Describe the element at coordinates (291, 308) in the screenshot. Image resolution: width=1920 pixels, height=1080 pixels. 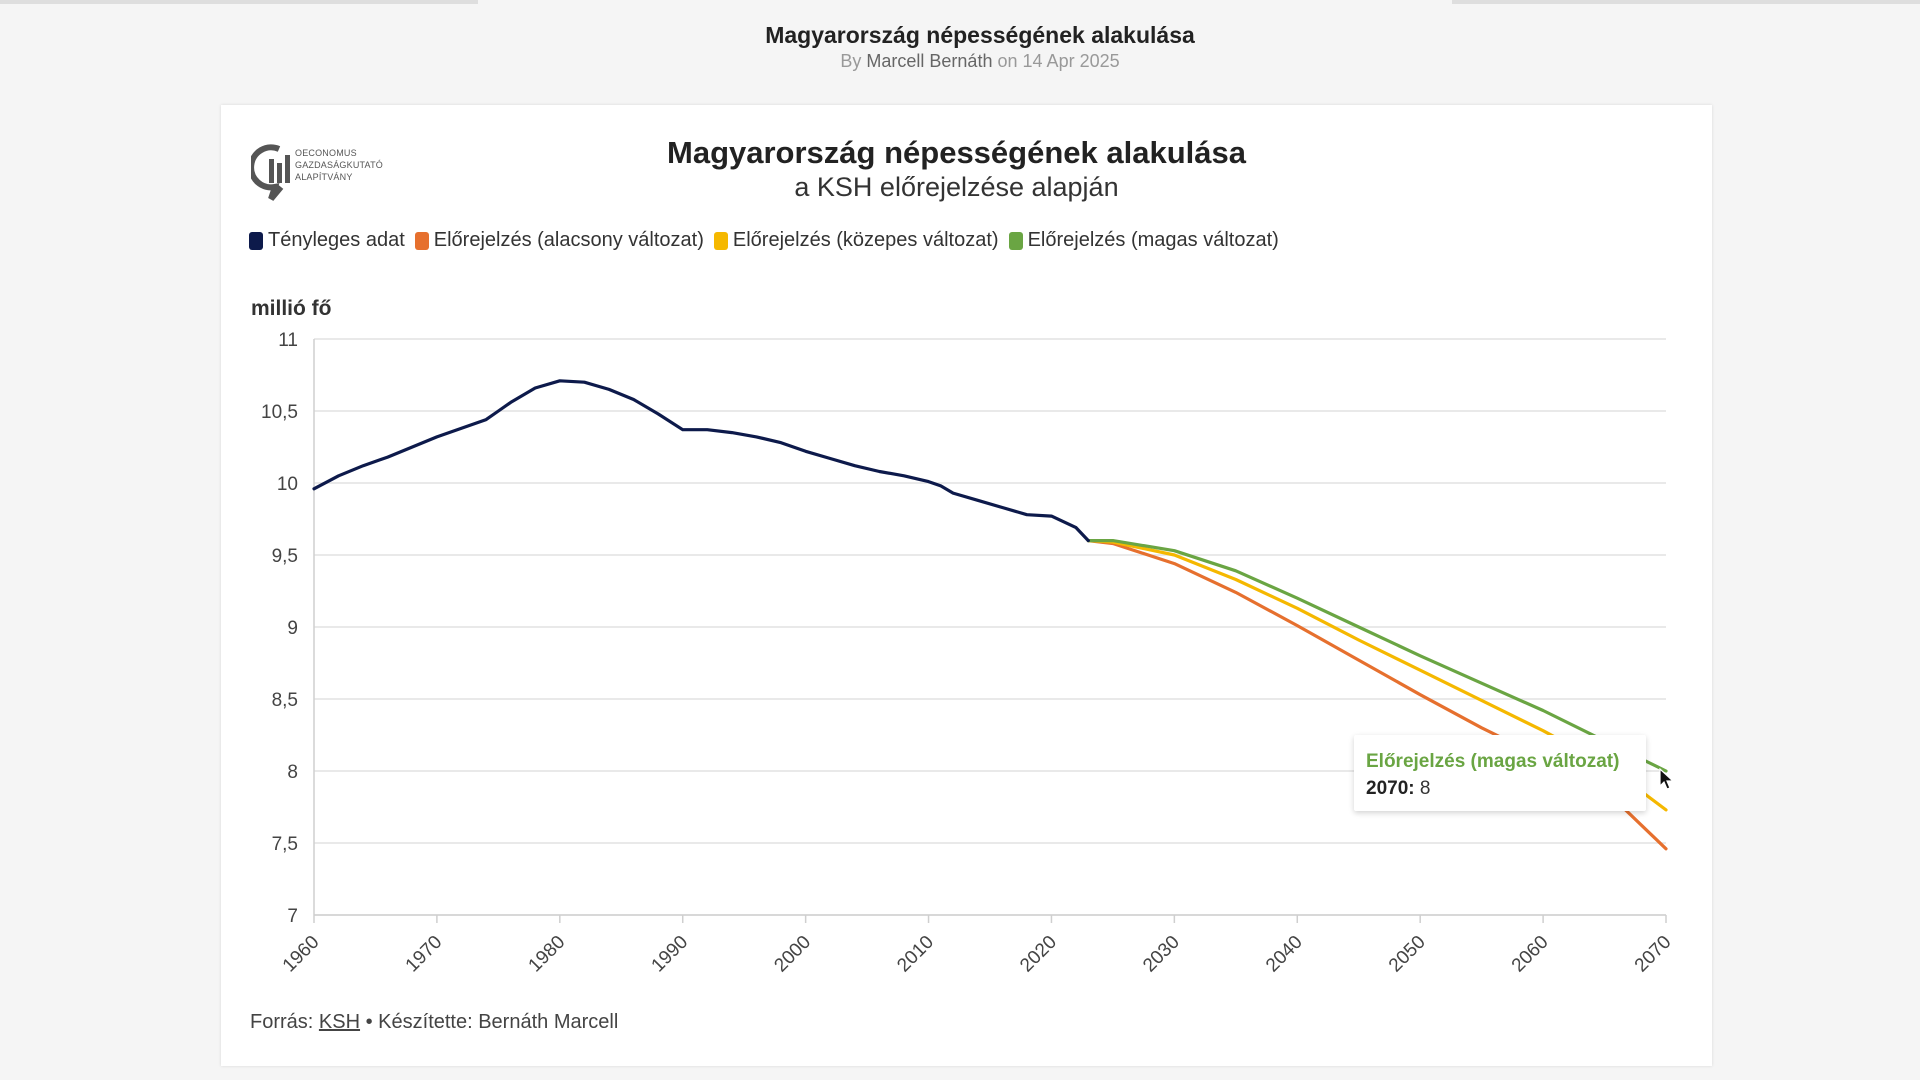
I see `y-axis-label: millió fő` at that location.